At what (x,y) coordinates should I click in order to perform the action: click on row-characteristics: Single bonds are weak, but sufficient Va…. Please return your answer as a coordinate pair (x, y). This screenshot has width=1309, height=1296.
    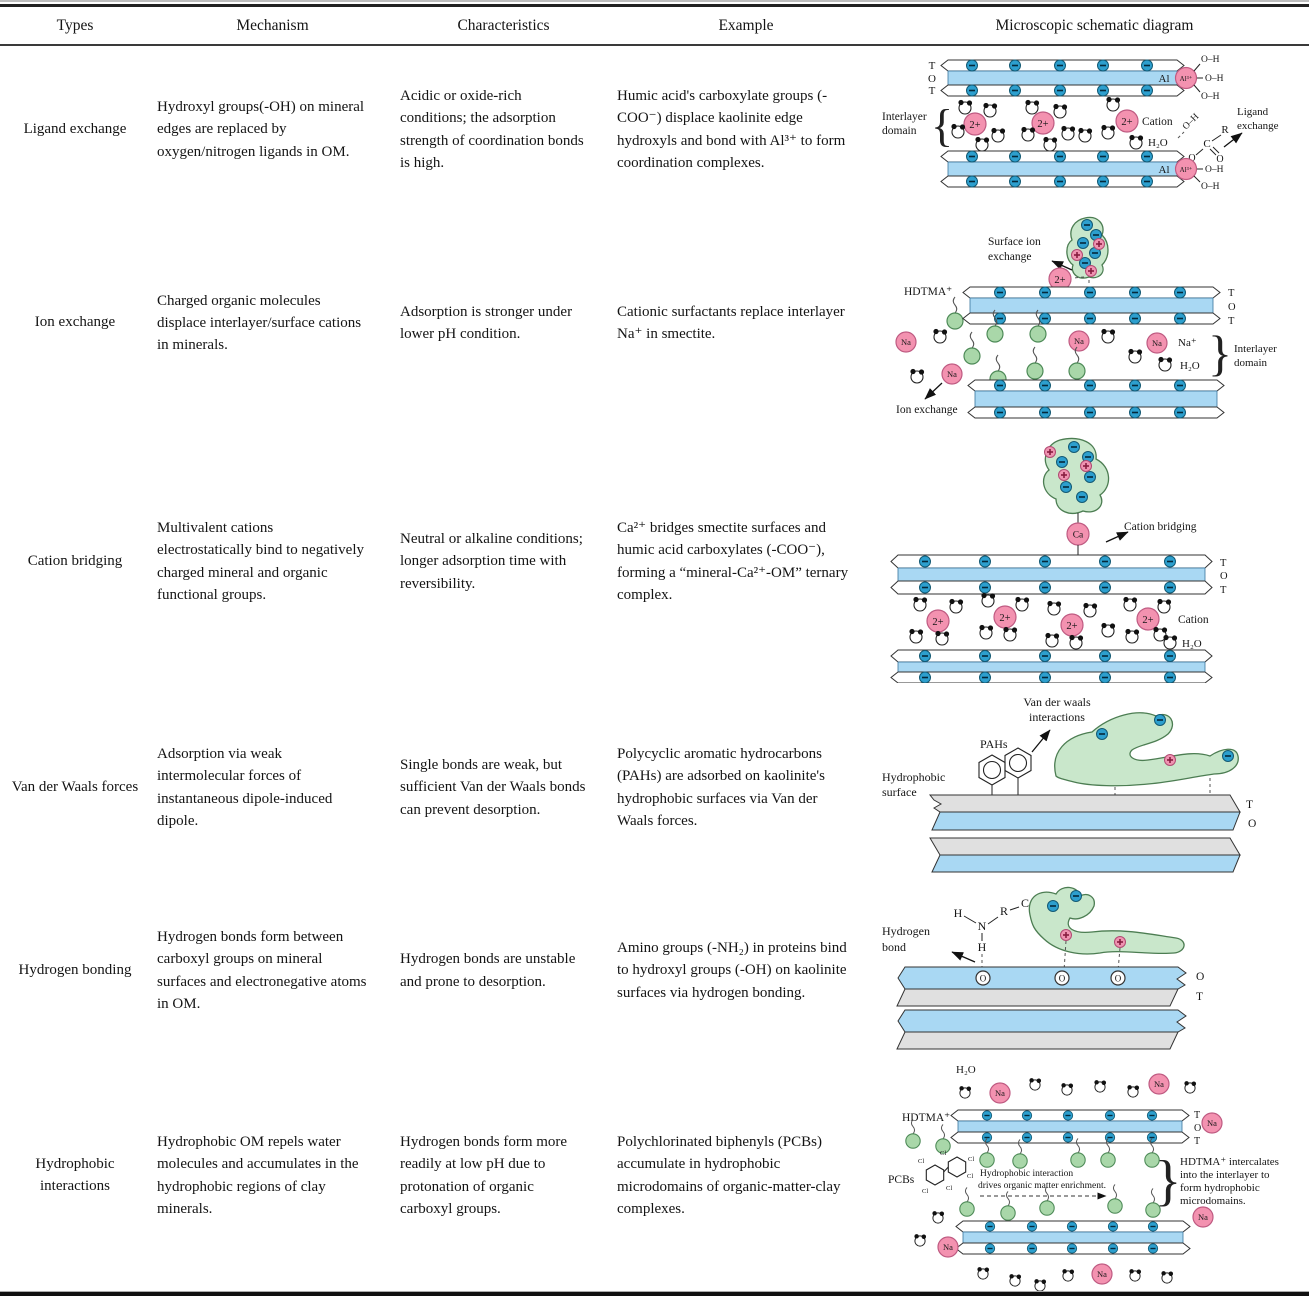
    Looking at the image, I should click on (493, 787).